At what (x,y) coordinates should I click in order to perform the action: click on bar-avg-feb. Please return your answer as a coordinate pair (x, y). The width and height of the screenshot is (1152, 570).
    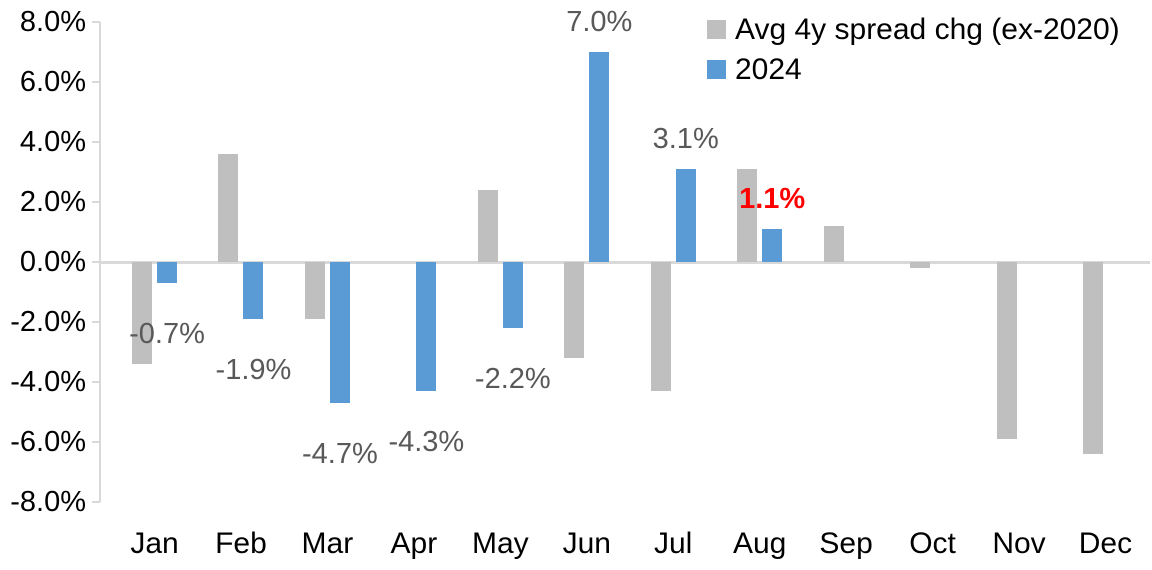
    Looking at the image, I should click on (228, 208).